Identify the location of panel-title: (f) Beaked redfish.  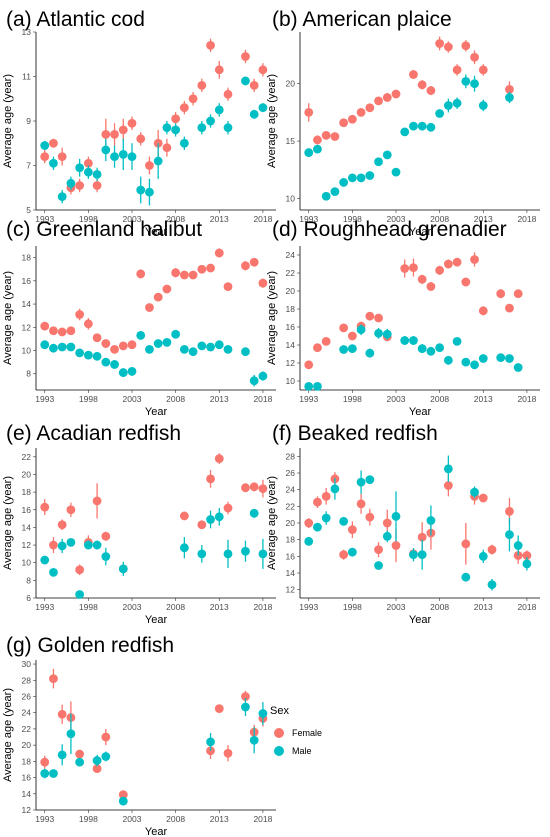
(355, 433).